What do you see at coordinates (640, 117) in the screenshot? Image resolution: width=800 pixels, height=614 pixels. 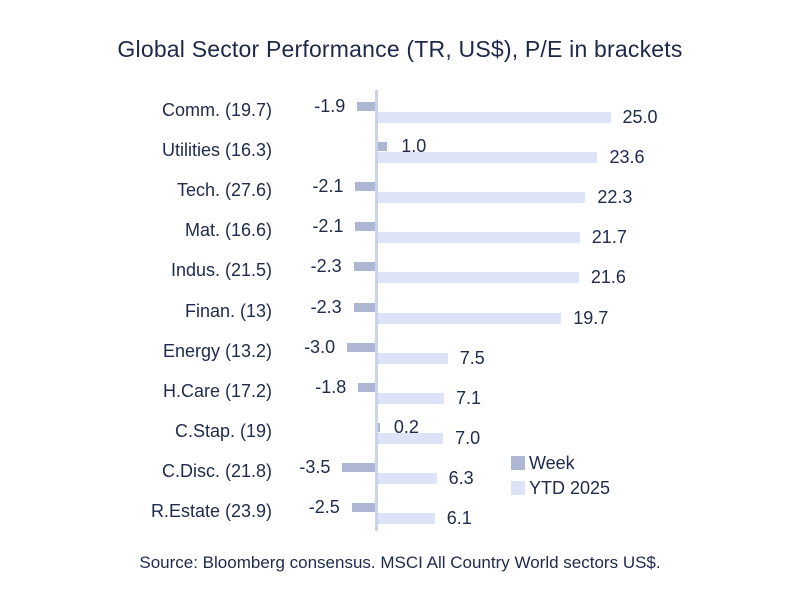 I see `ytd-value-label: 25.0` at bounding box center [640, 117].